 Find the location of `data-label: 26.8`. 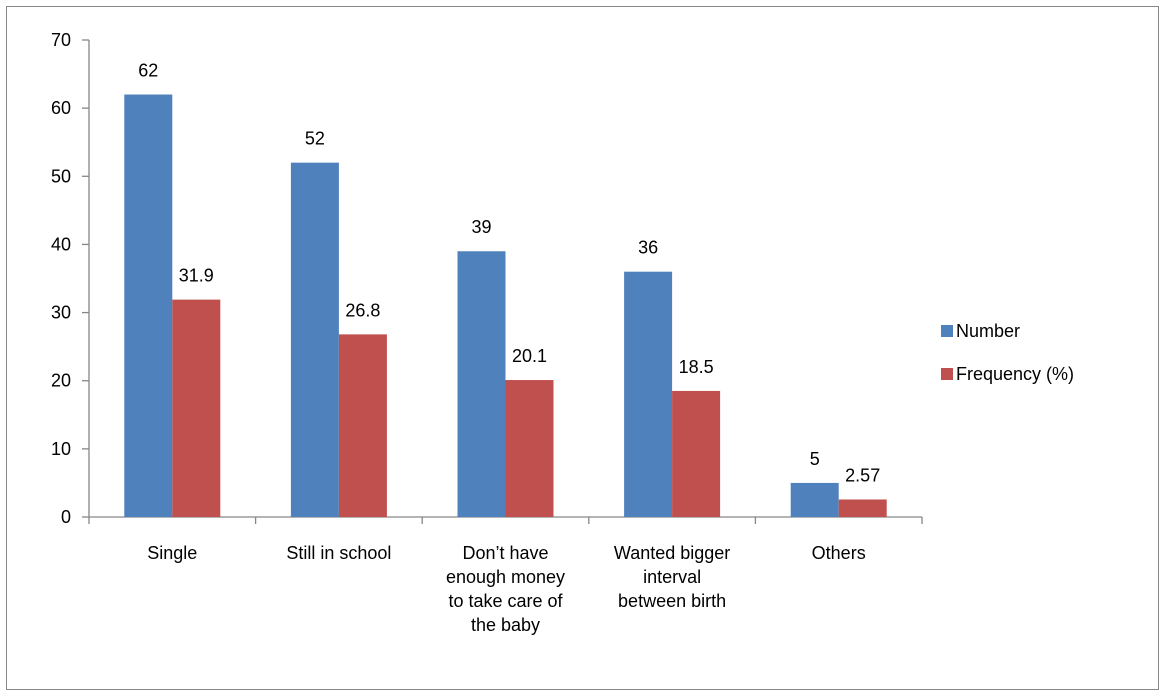

data-label: 26.8 is located at coordinates (362, 310).